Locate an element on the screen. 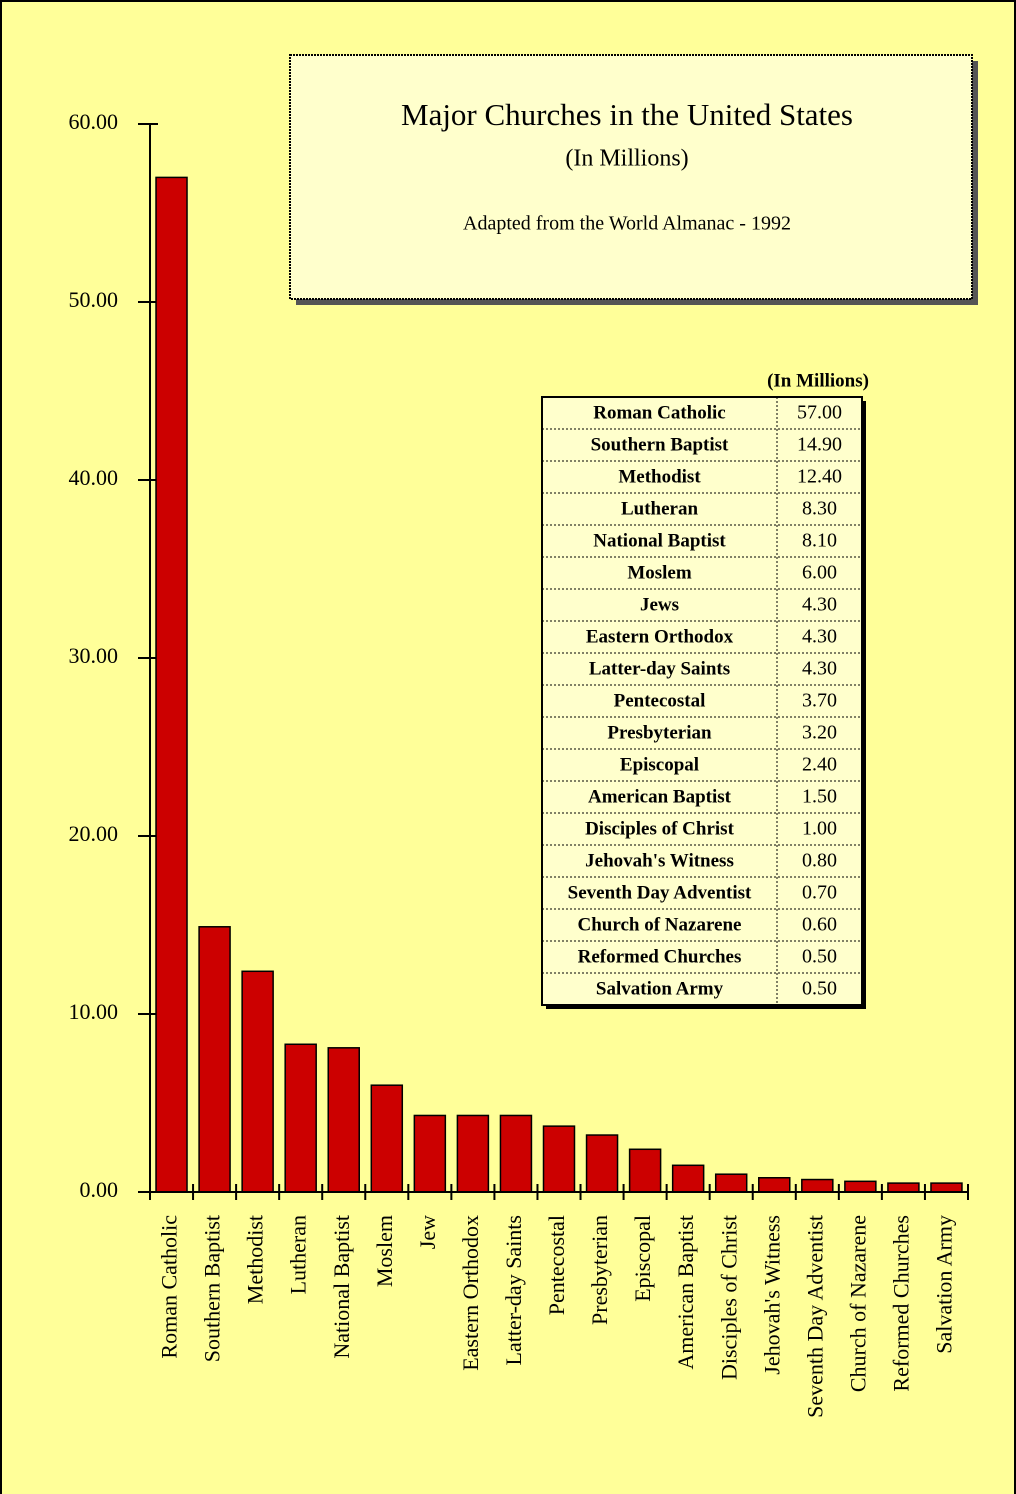 This screenshot has height=1494, width=1016. table-value: 8.10 is located at coordinates (819, 541).